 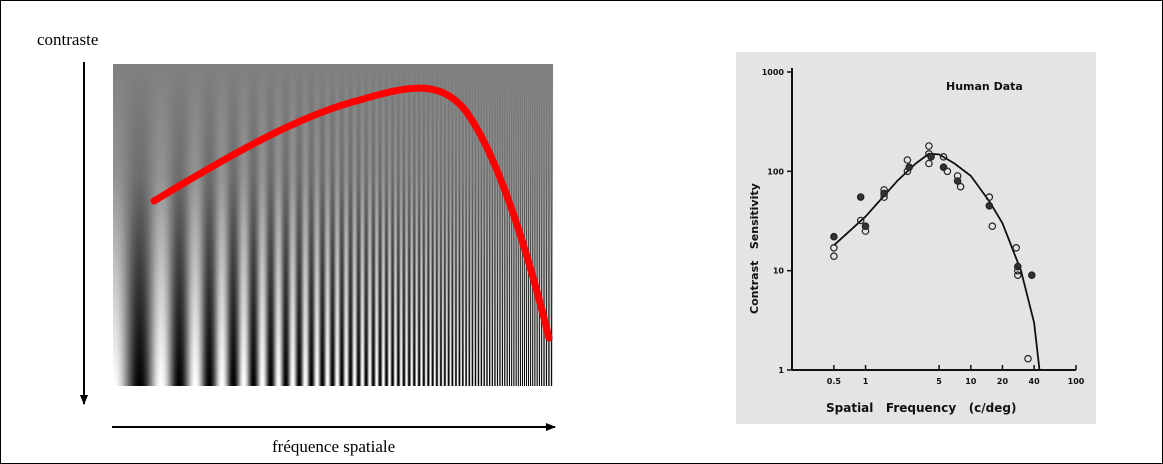 I want to click on x-tick-label: 0.5, so click(x=834, y=381).